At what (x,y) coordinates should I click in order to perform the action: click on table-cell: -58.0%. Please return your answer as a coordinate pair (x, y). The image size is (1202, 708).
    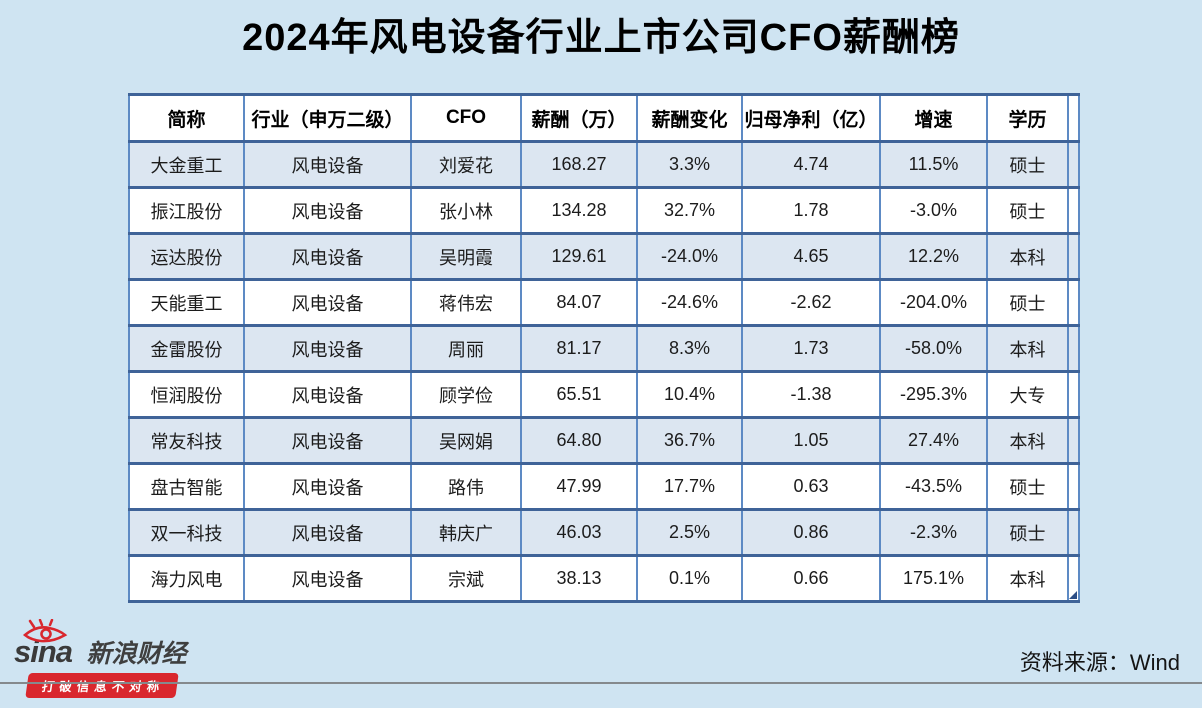
    Looking at the image, I should click on (933, 348).